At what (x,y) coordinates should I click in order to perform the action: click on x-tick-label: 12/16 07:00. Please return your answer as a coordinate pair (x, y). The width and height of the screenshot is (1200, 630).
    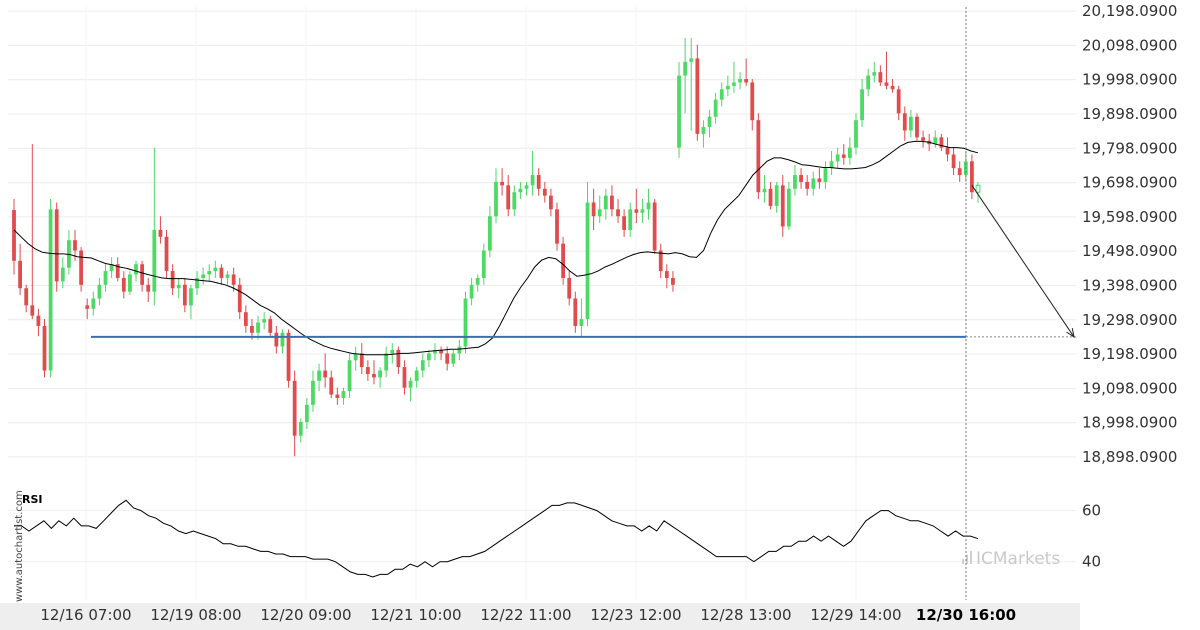
    Looking at the image, I should click on (85, 615).